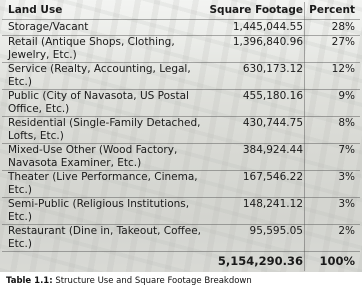 This screenshot has width=362, height=292. I want to click on header-cell: Land Use, so click(35, 10).